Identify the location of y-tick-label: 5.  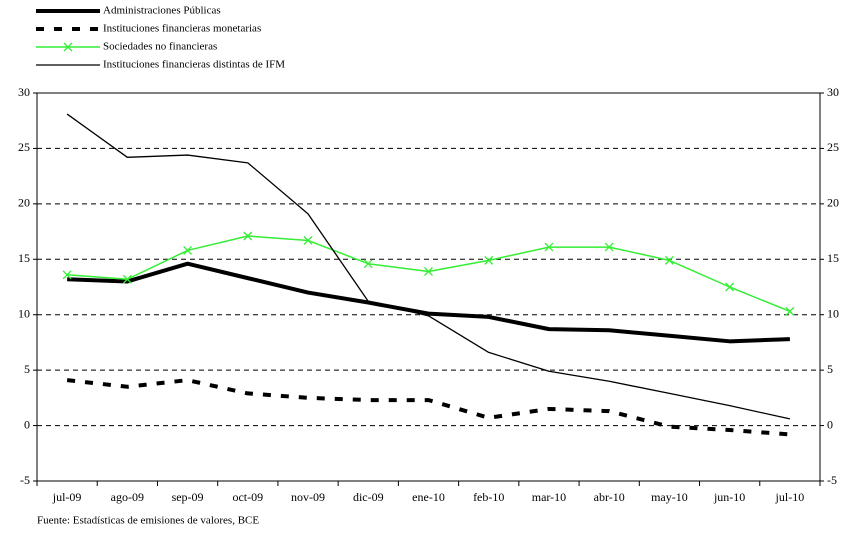
(27, 369).